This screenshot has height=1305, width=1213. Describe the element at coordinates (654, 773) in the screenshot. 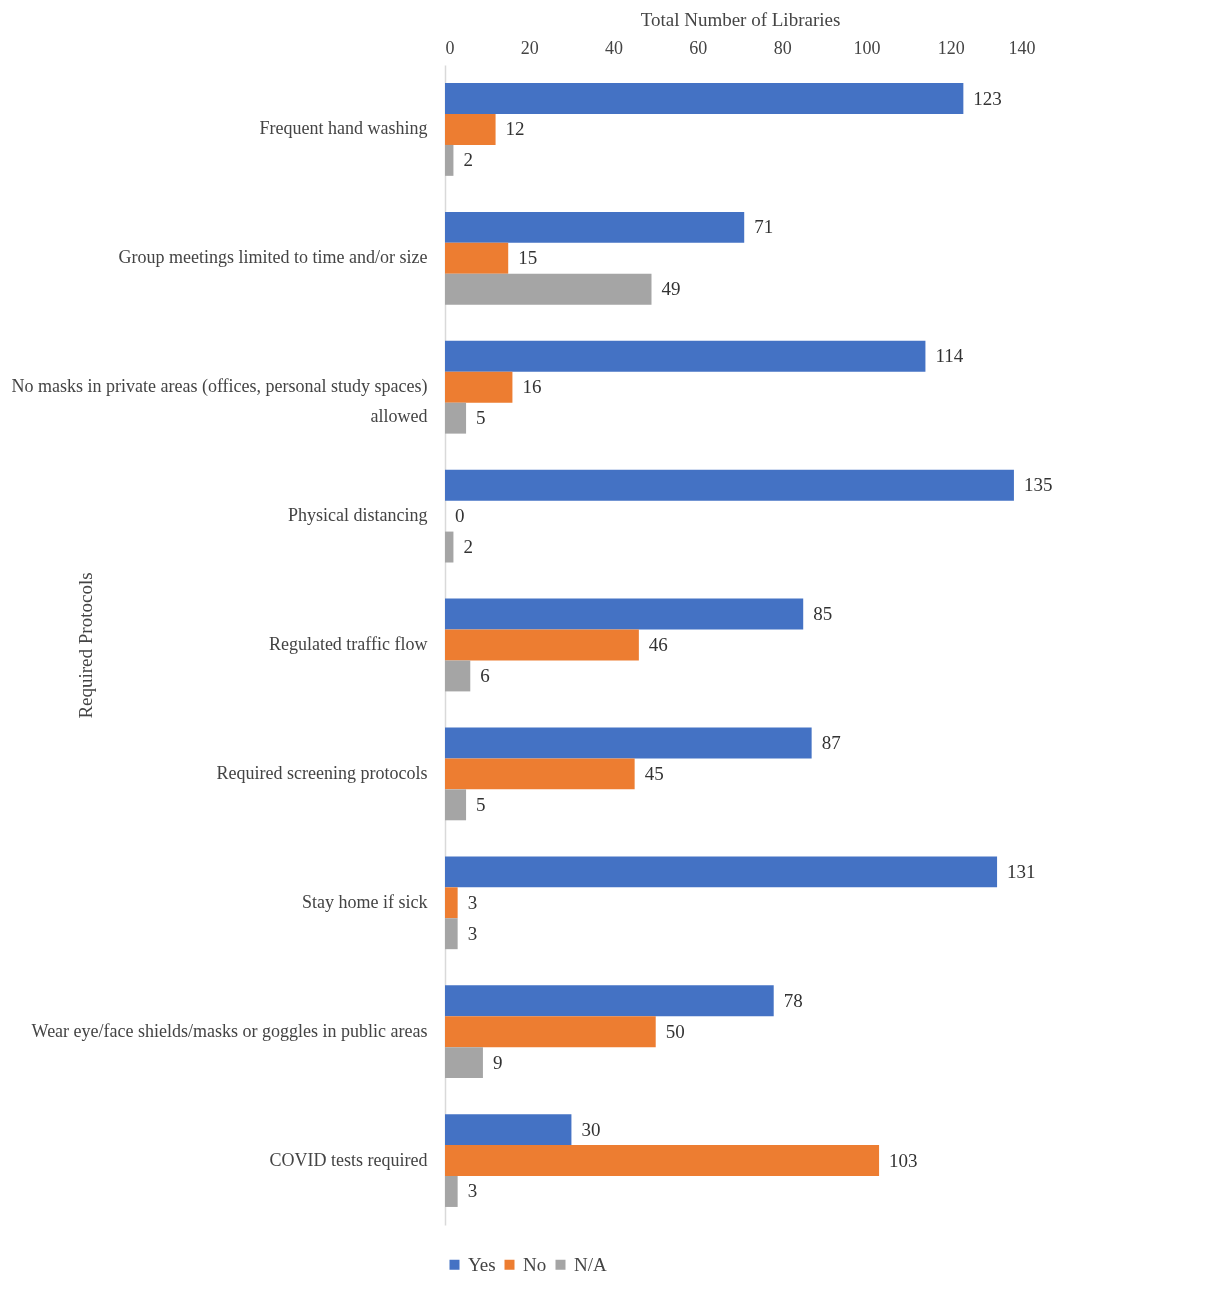

I see `data-label: 45` at that location.